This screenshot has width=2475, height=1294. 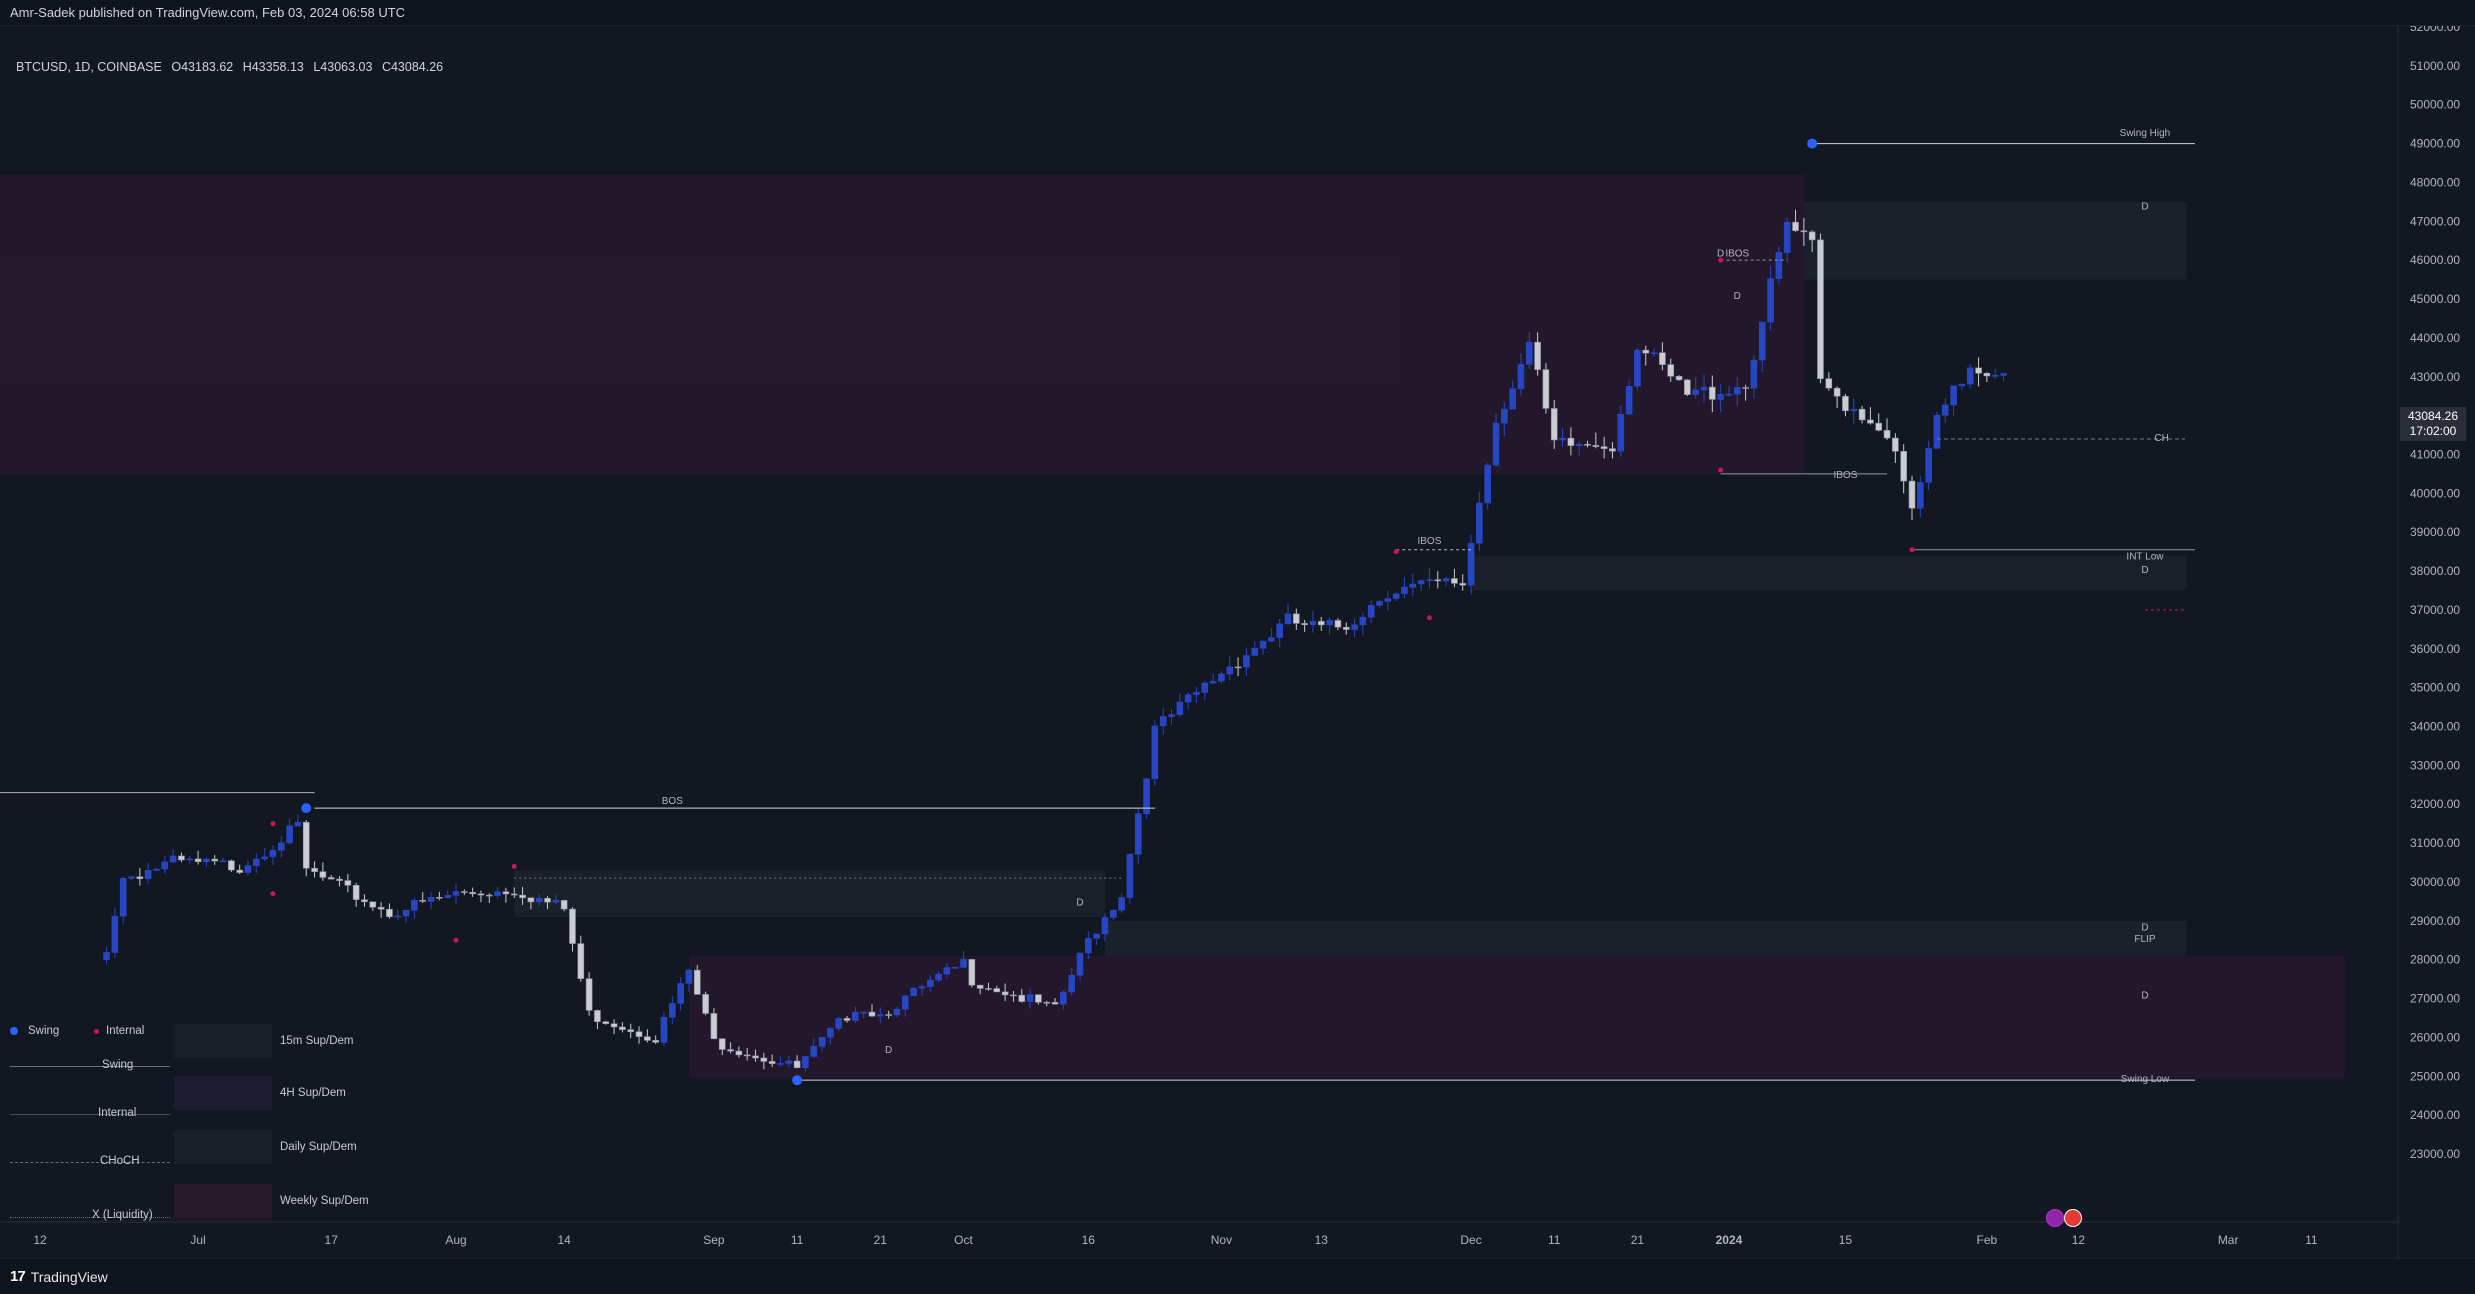 I want to click on lightning-event-icon, so click(x=2055, y=1218).